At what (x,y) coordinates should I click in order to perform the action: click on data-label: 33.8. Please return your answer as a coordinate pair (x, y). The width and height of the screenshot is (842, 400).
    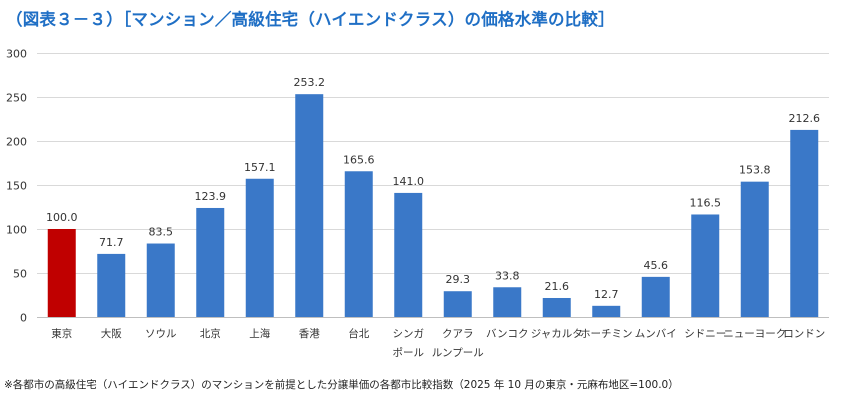
    Looking at the image, I should click on (507, 275).